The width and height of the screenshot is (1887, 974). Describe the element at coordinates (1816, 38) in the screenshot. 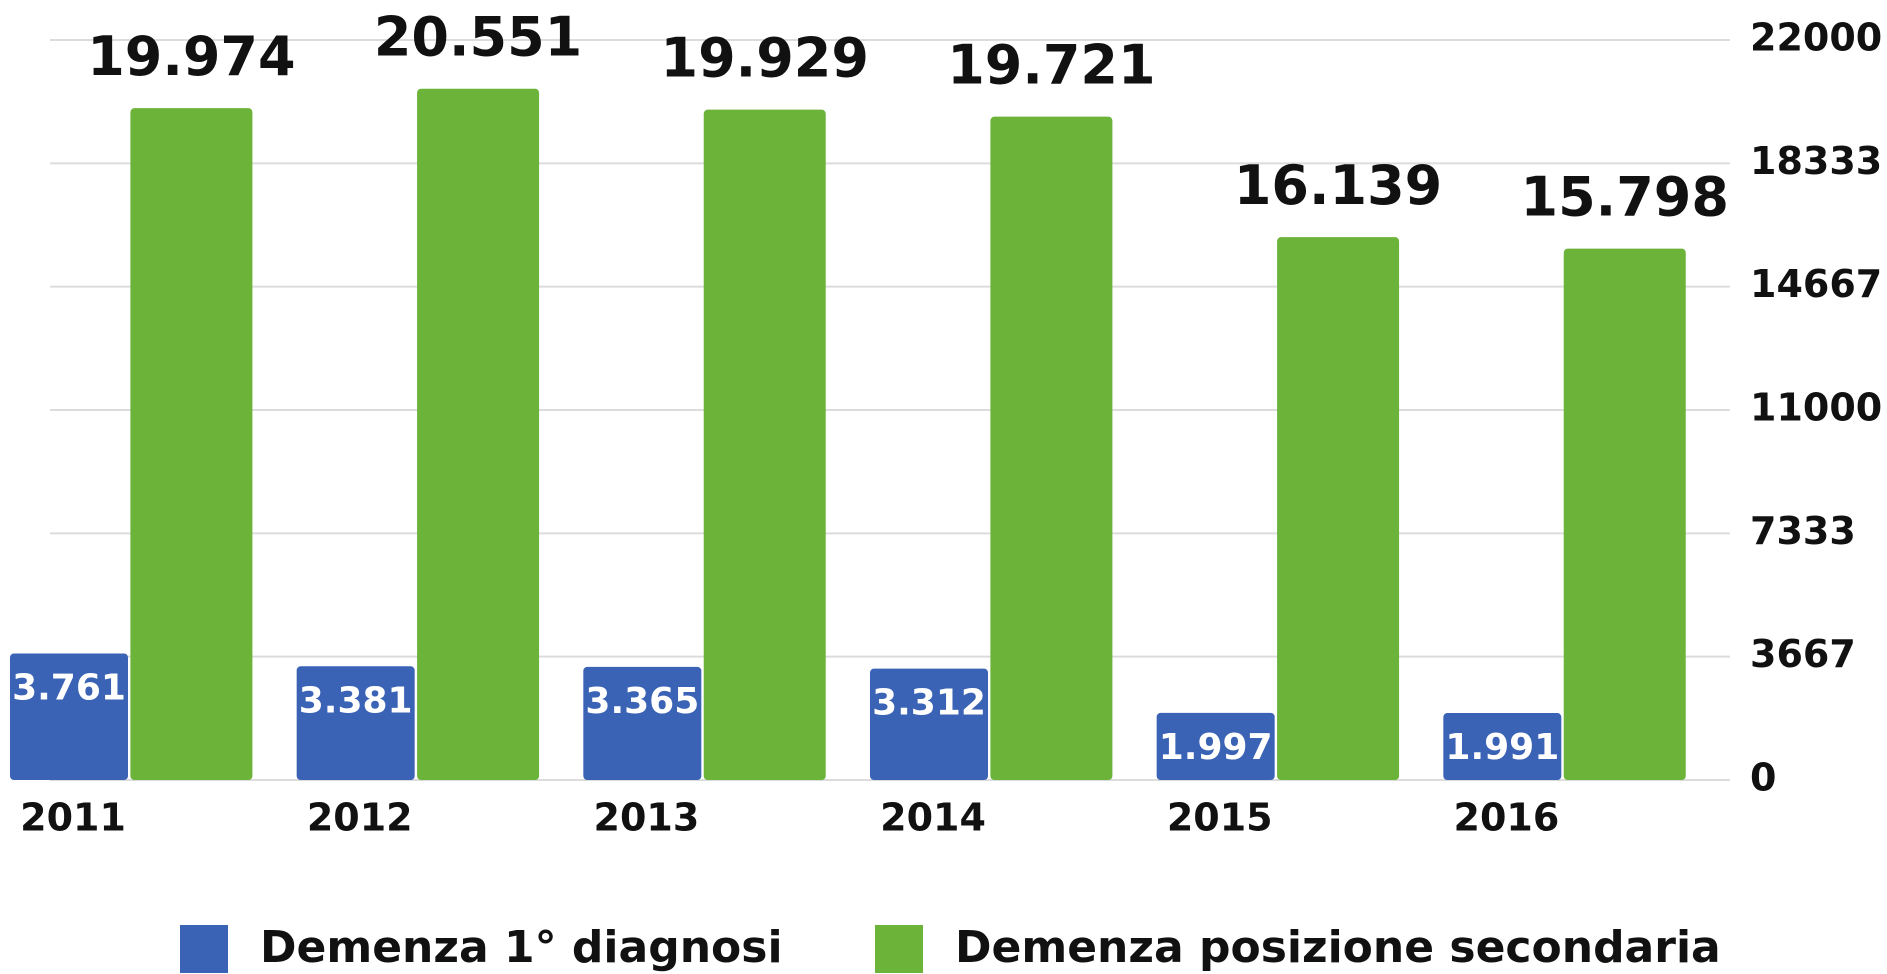

I see `y-tick-label: 22000` at that location.